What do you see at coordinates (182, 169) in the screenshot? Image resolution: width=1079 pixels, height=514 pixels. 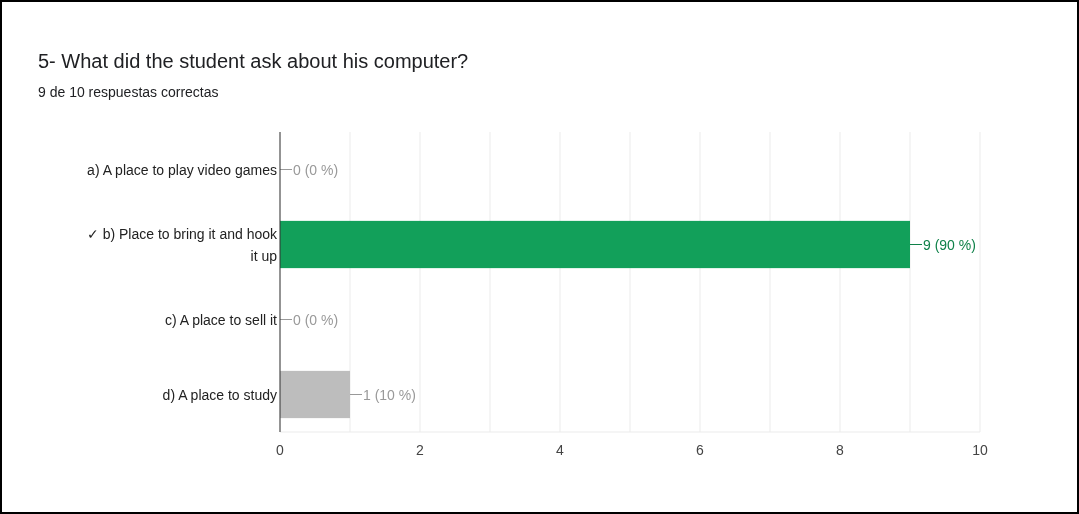 I see `y-tick-label: a) A place to play video games` at bounding box center [182, 169].